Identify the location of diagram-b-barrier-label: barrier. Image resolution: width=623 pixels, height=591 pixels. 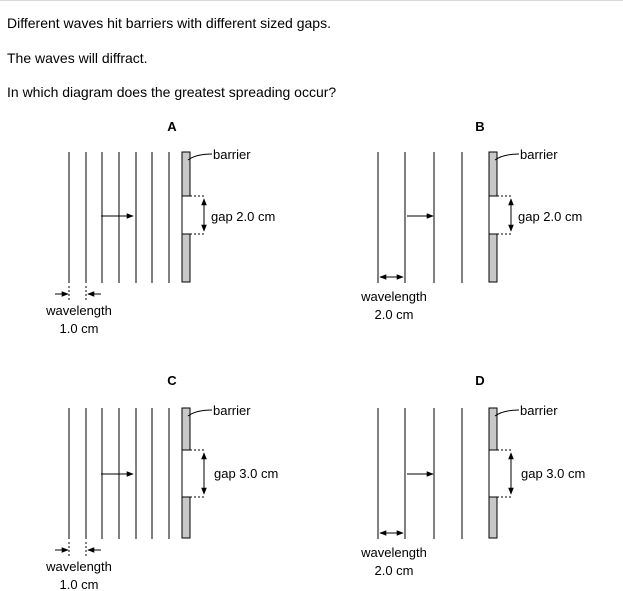
(539, 154).